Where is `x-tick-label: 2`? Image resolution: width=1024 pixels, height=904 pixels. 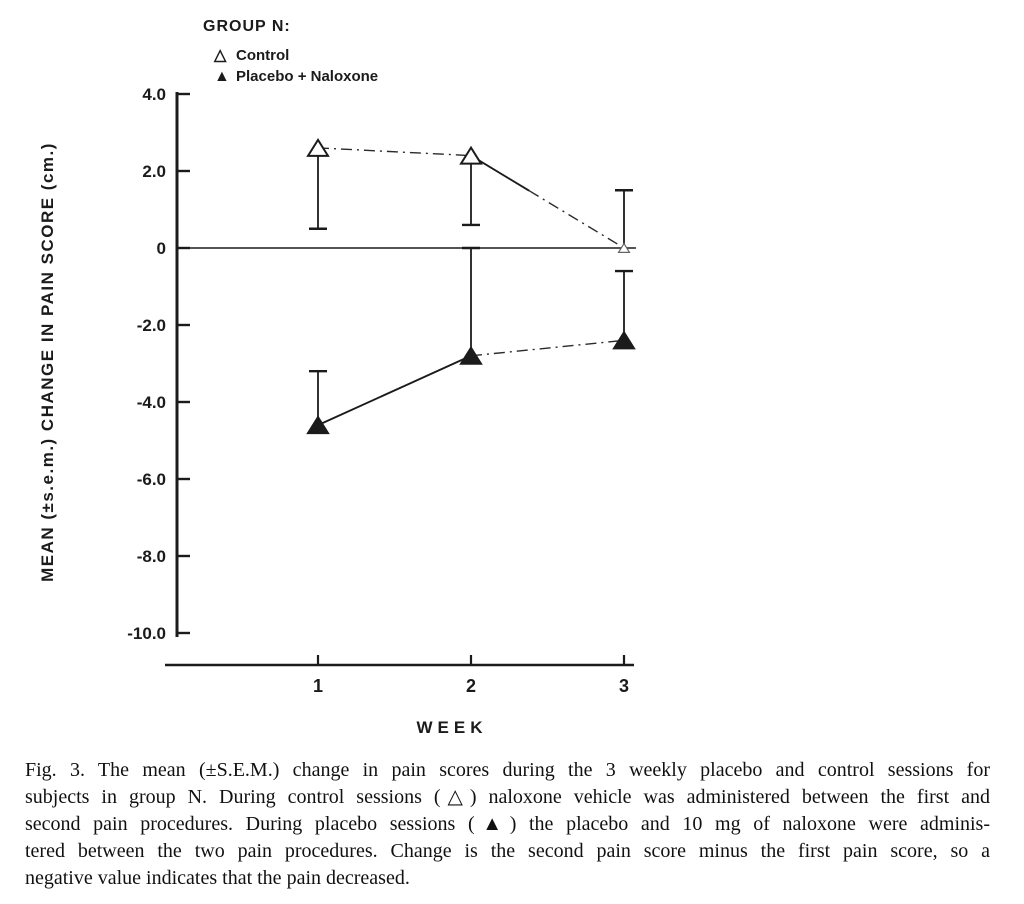 x-tick-label: 2 is located at coordinates (471, 686).